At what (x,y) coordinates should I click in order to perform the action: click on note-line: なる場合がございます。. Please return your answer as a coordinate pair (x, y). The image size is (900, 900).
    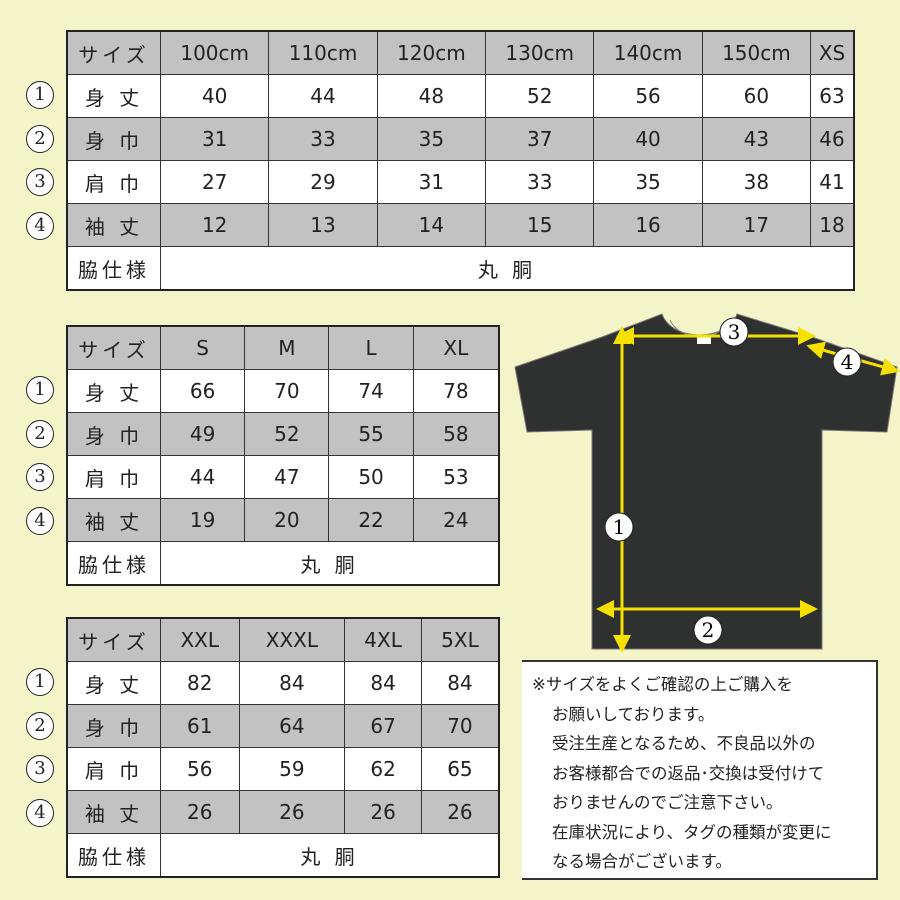
    Looking at the image, I should click on (642, 861).